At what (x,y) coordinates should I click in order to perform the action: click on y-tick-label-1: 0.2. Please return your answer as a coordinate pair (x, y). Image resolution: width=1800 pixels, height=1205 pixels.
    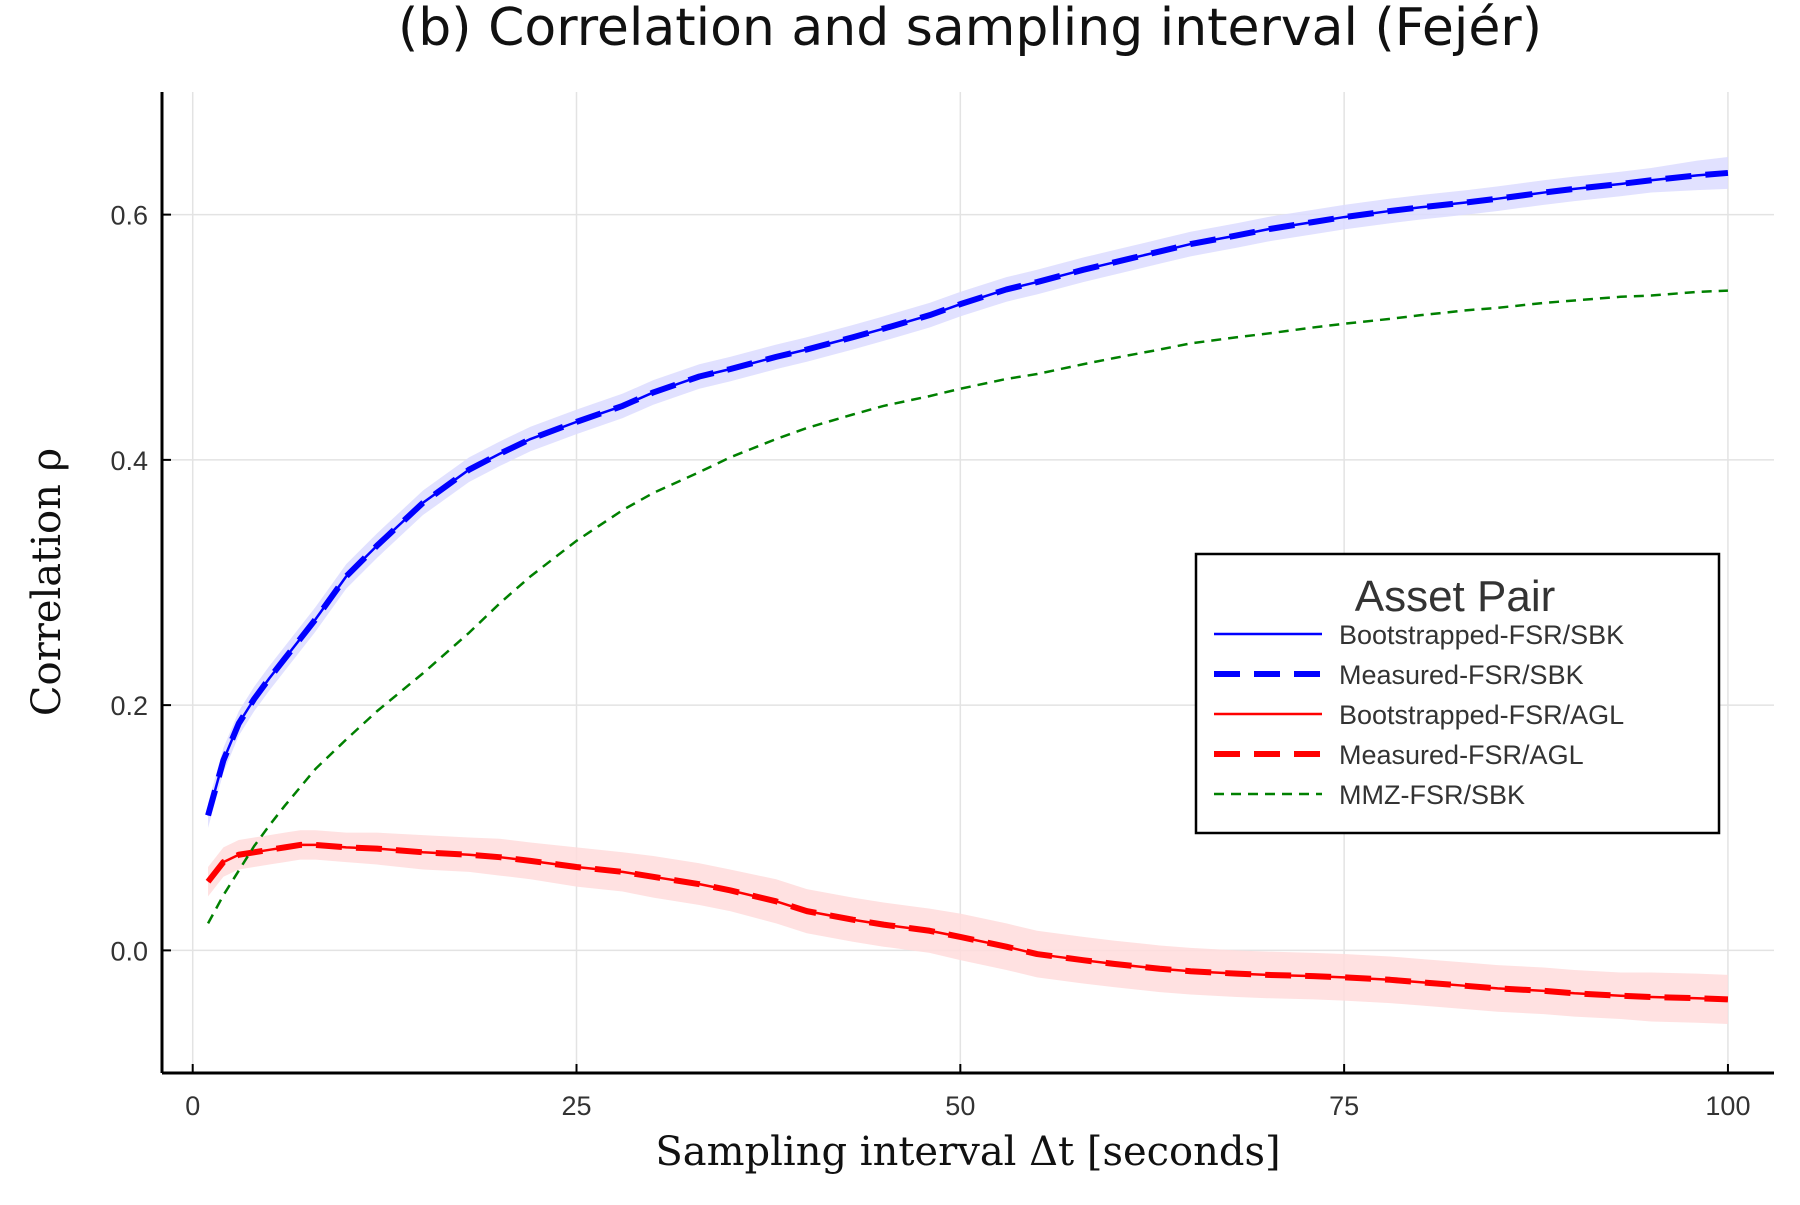
    Looking at the image, I should click on (129, 706).